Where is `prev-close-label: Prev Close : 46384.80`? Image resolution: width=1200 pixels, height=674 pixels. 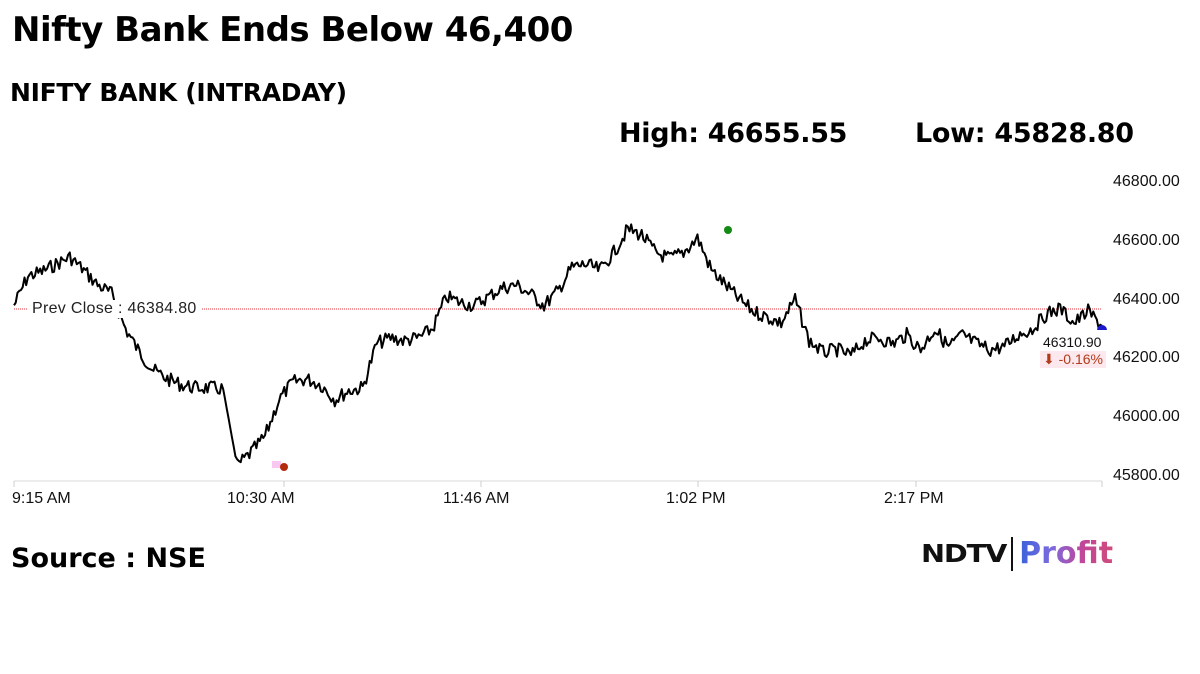
prev-close-label: Prev Close : 46384.80 is located at coordinates (114, 309).